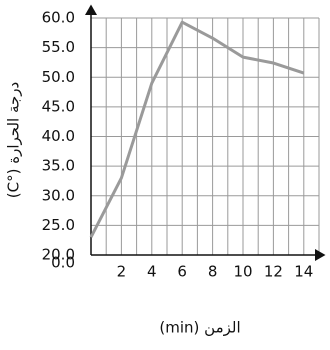 The image size is (330, 350). I want to click on y-tick-label: 20.0, so click(58, 255).